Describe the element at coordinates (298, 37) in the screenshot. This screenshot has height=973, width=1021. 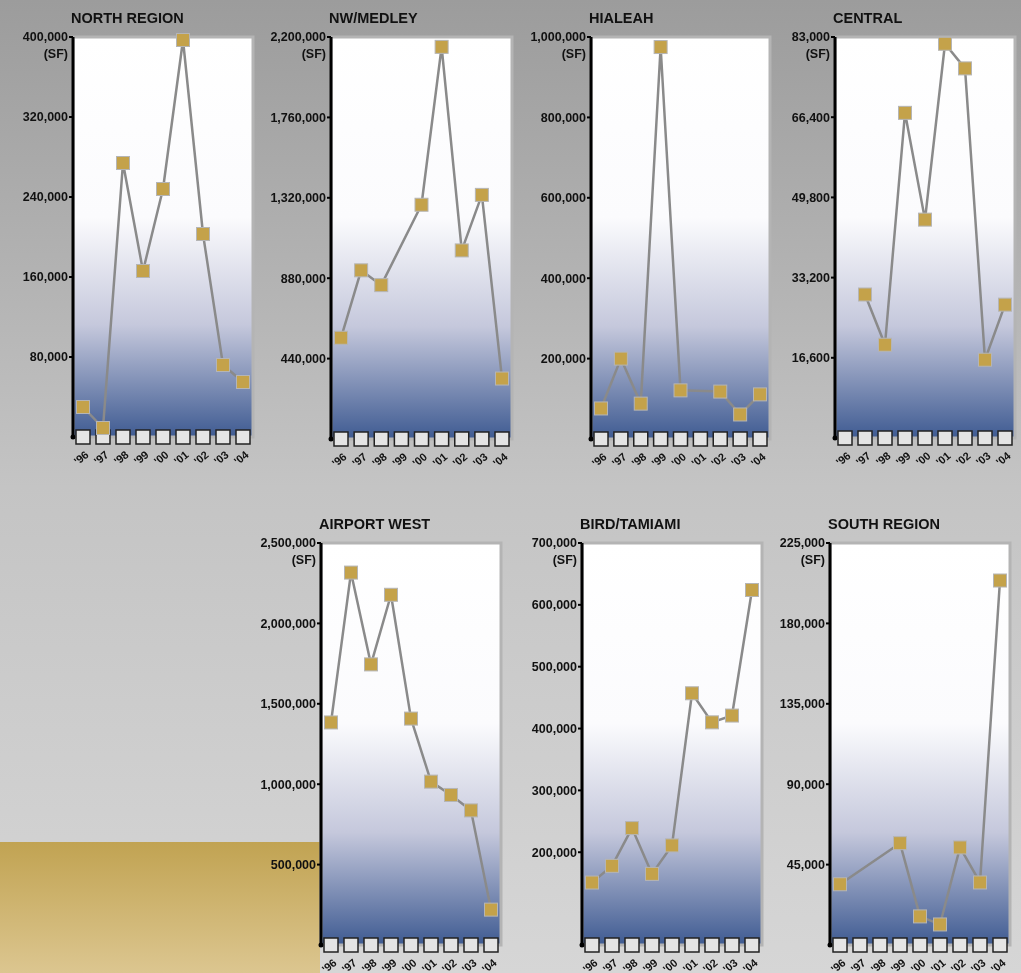
I see `y-tick-label: 2,200,000` at that location.